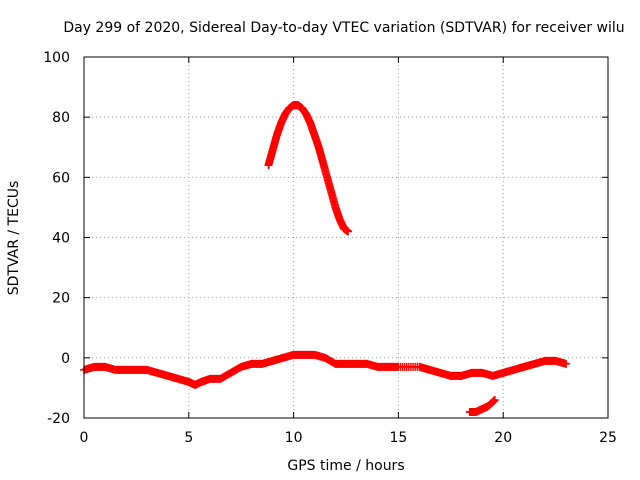 The image size is (640, 480). What do you see at coordinates (61, 299) in the screenshot?
I see `y-tick-label: 20` at bounding box center [61, 299].